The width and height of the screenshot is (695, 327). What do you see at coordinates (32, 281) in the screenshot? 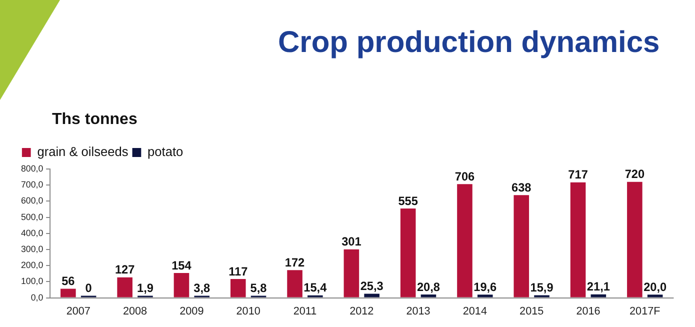
I see `y-tick-label: 100,0` at bounding box center [32, 281].